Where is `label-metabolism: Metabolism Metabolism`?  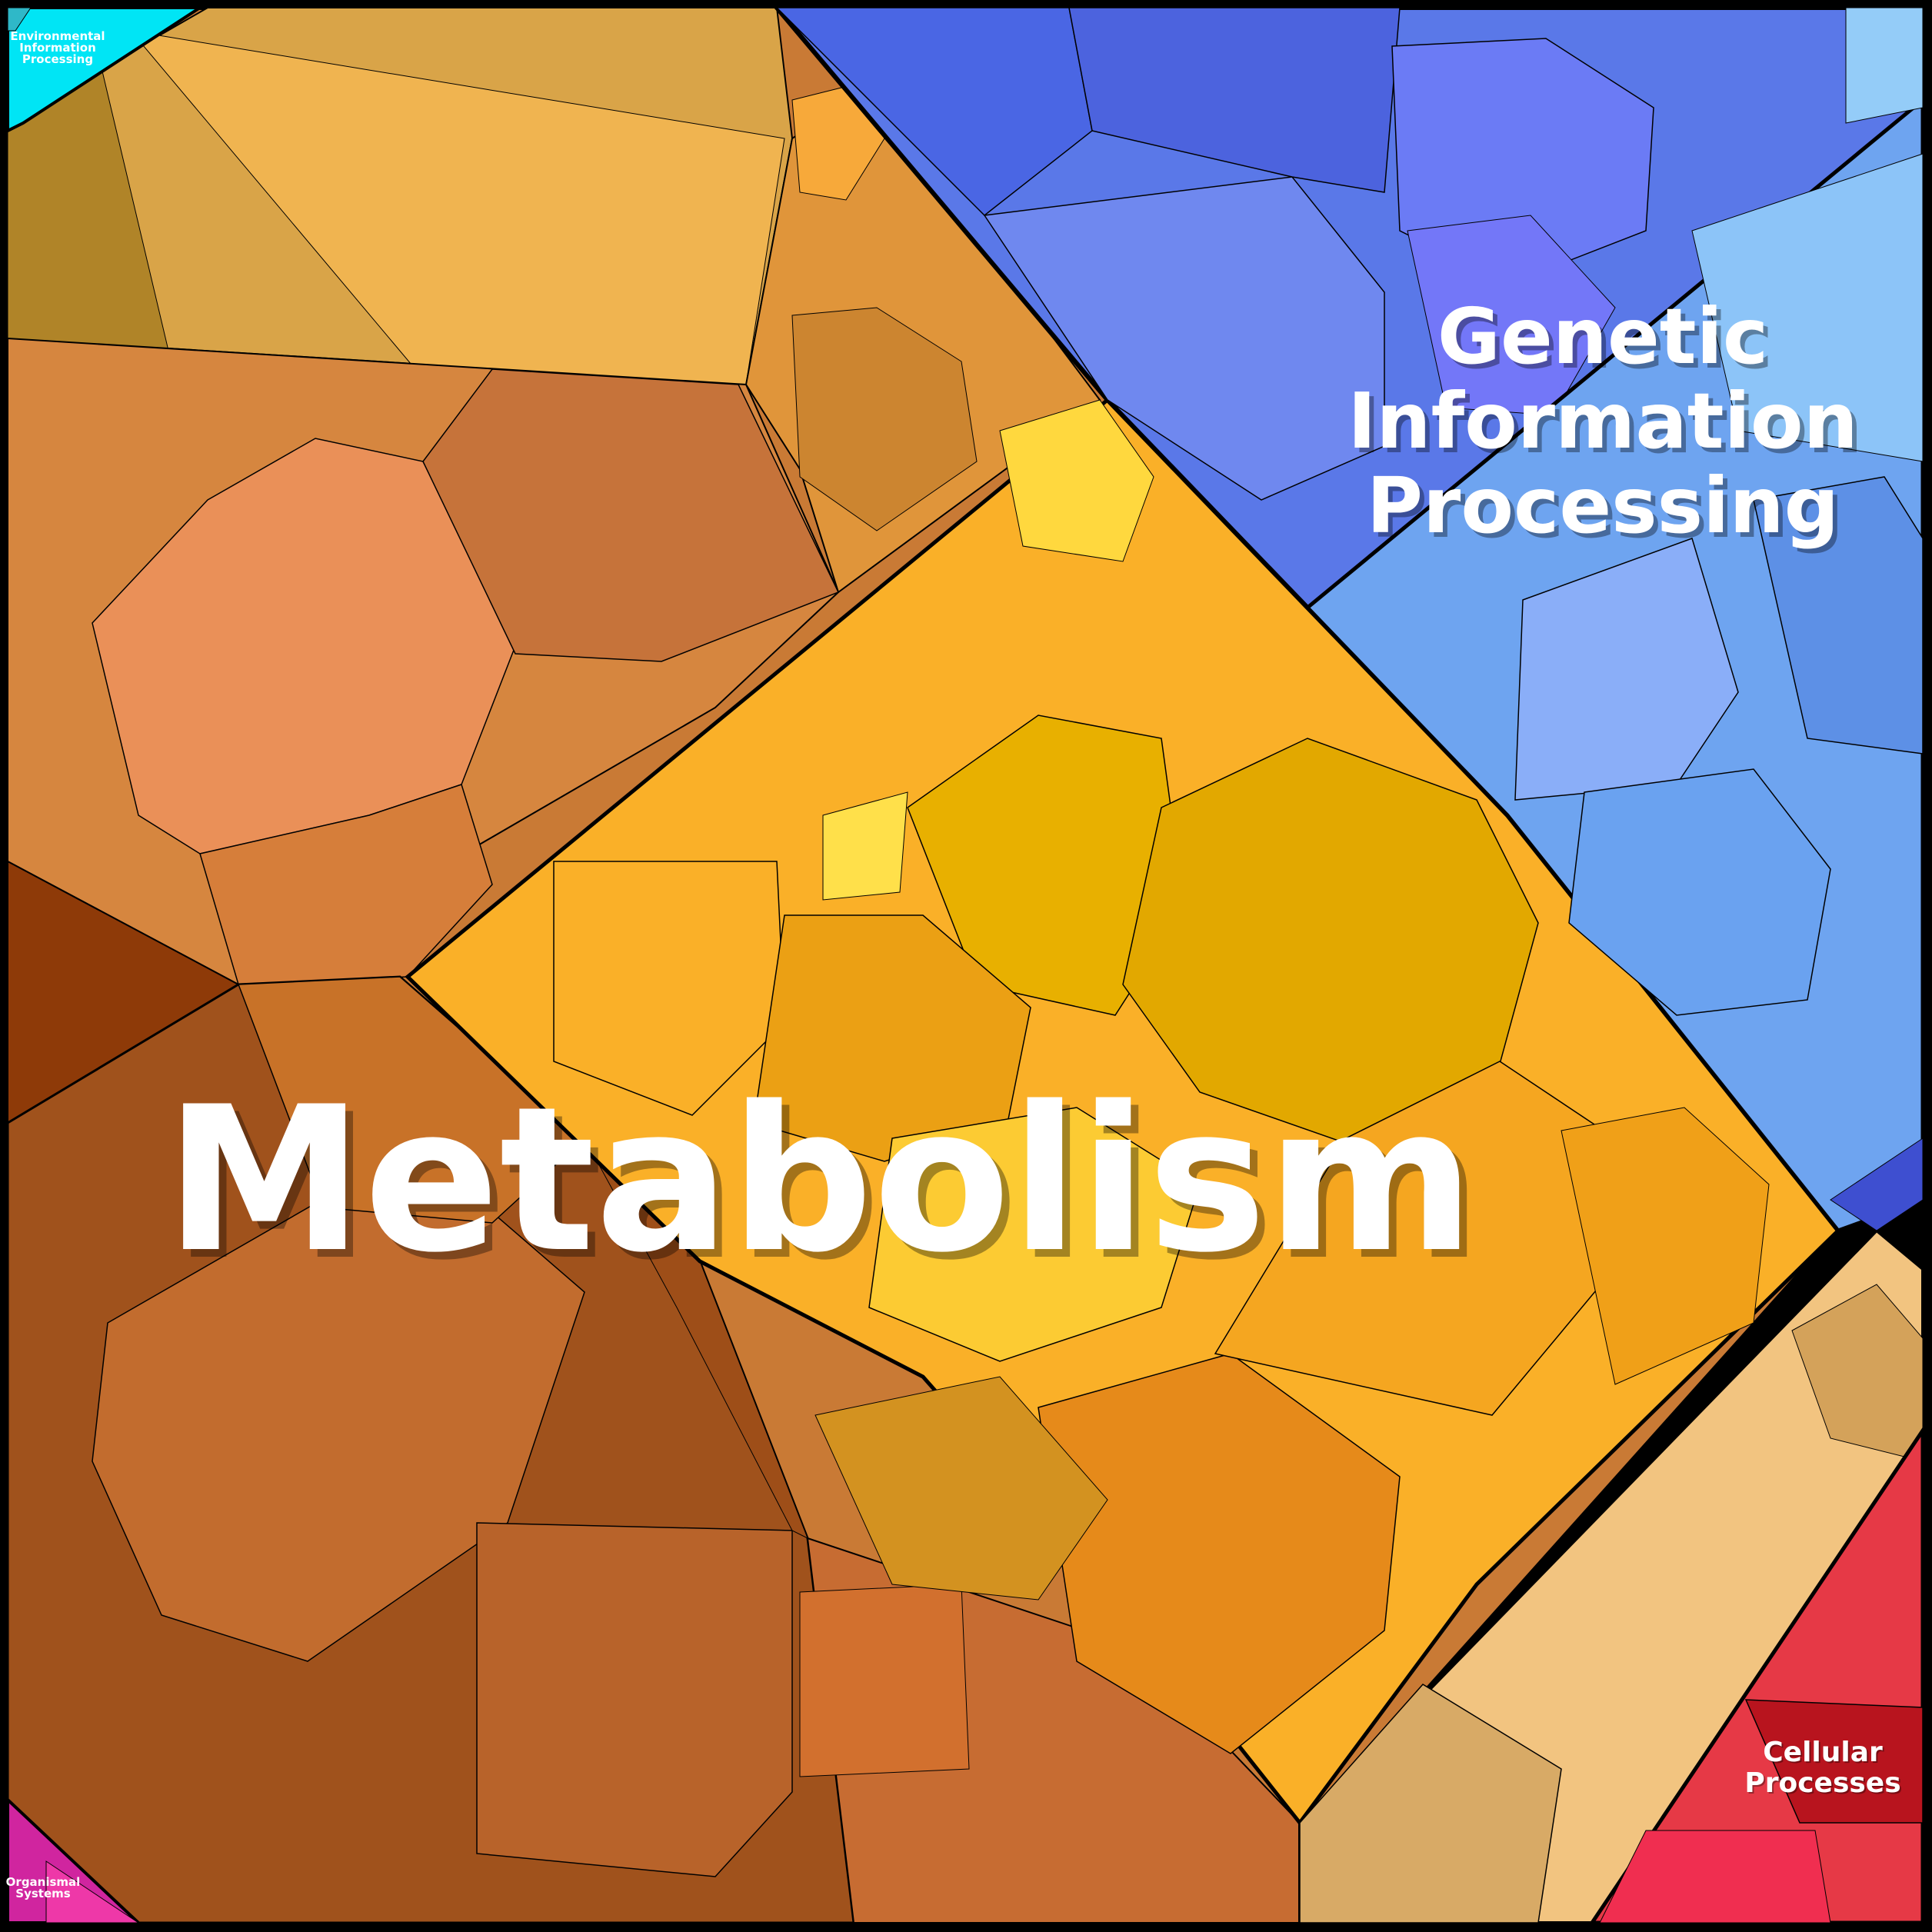
label-metabolism: Metabolism Metabolism is located at coordinates (823, 1184).